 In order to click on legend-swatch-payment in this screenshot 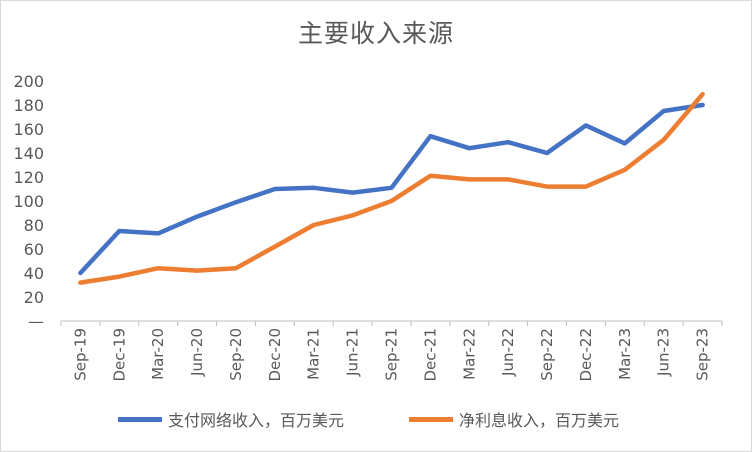, I will do `click(140, 419)`.